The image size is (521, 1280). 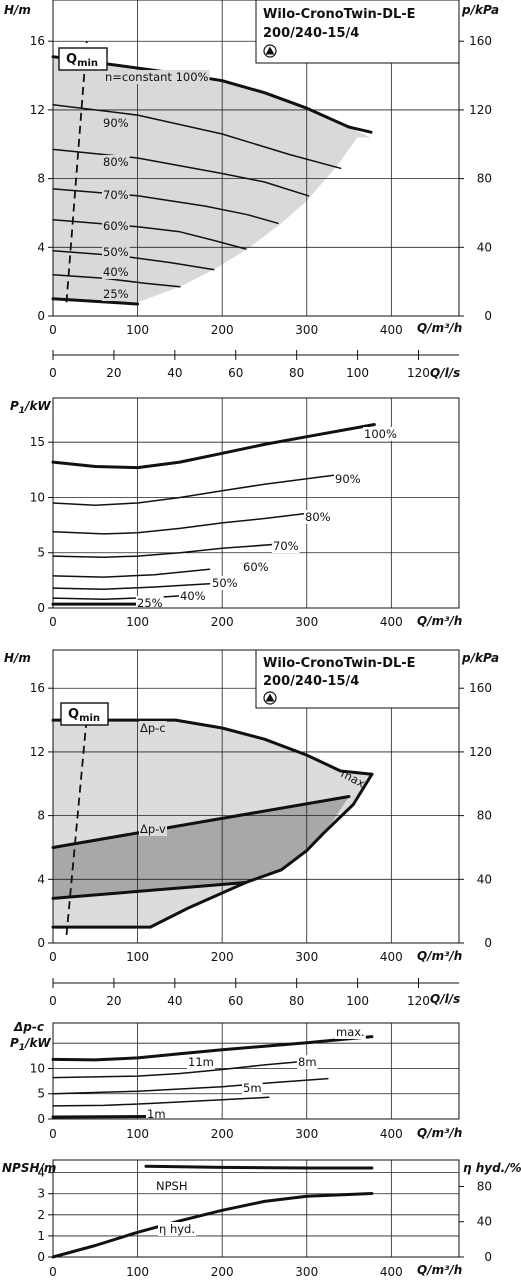 What do you see at coordinates (83, 59) in the screenshot?
I see `qmin-label-box` at bounding box center [83, 59].